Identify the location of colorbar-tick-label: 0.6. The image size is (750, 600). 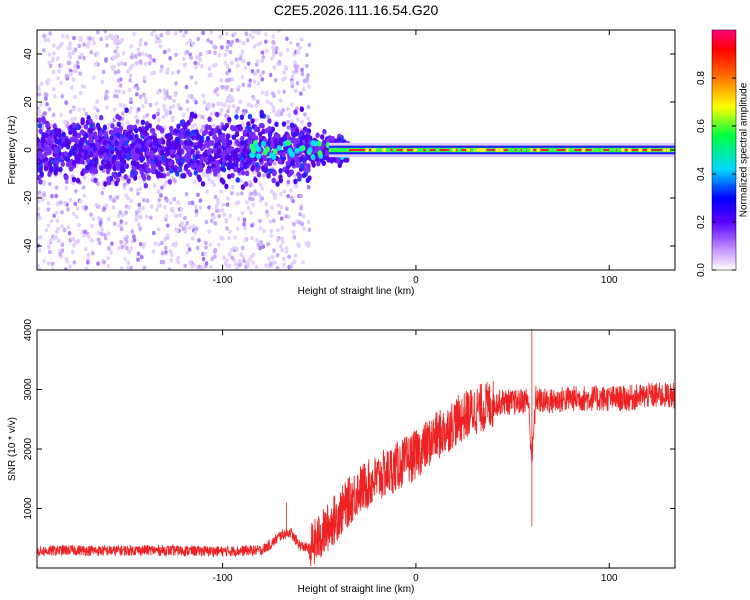
(701, 126).